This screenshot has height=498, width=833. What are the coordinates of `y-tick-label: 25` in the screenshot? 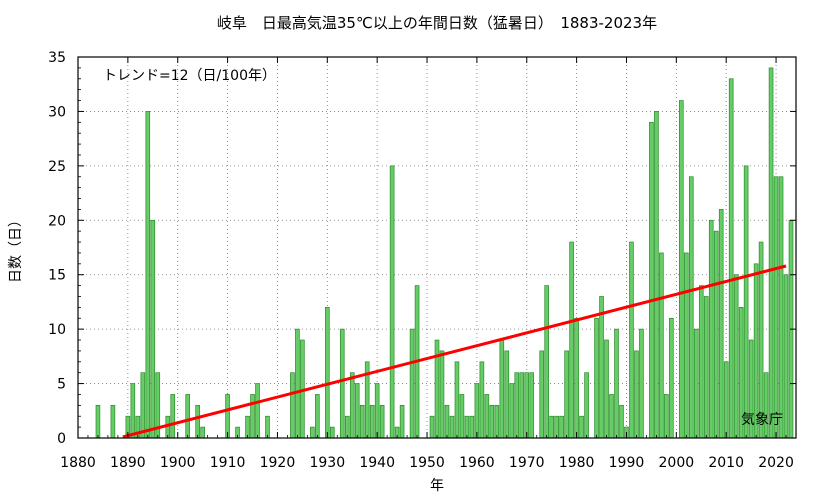 It's located at (57, 167).